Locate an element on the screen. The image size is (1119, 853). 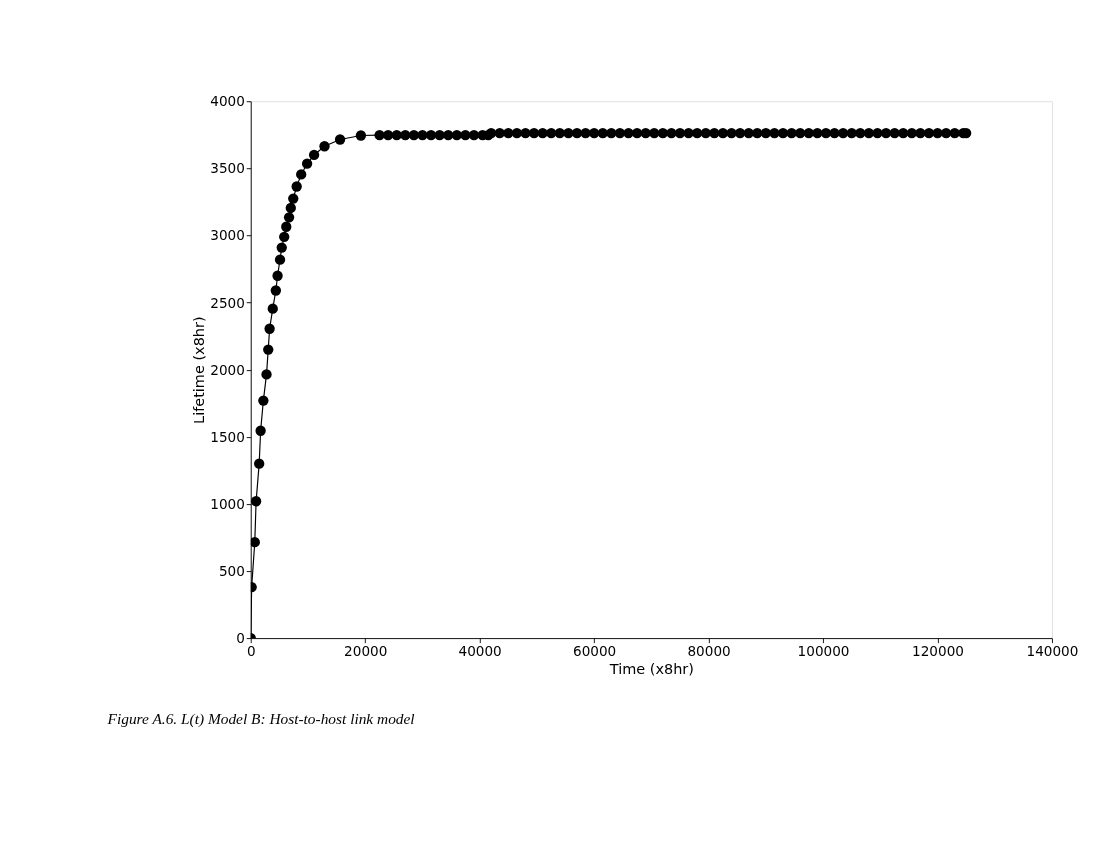
x-tick-label: 0 is located at coordinates (251, 650).